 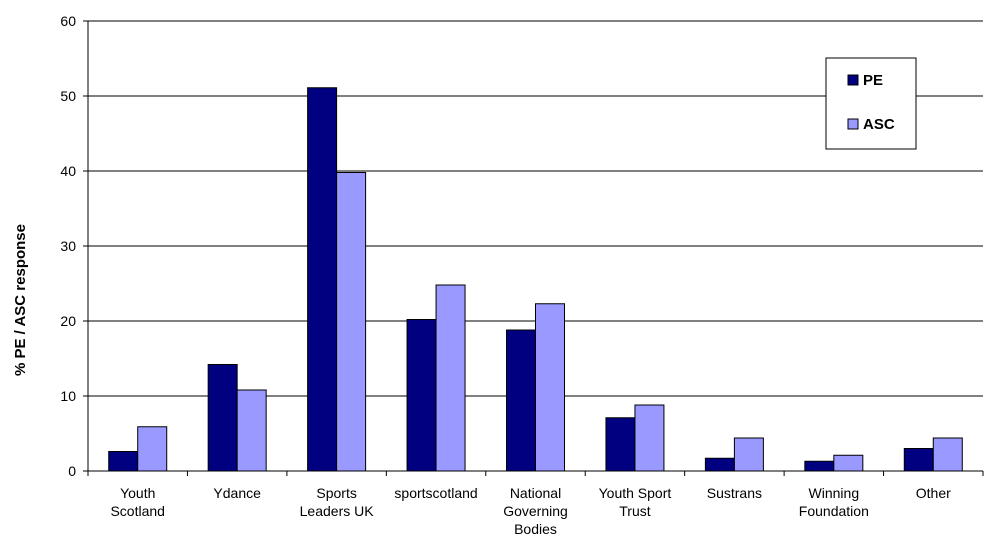 What do you see at coordinates (20, 300) in the screenshot?
I see `y-axis-label: % PE / ASC response` at bounding box center [20, 300].